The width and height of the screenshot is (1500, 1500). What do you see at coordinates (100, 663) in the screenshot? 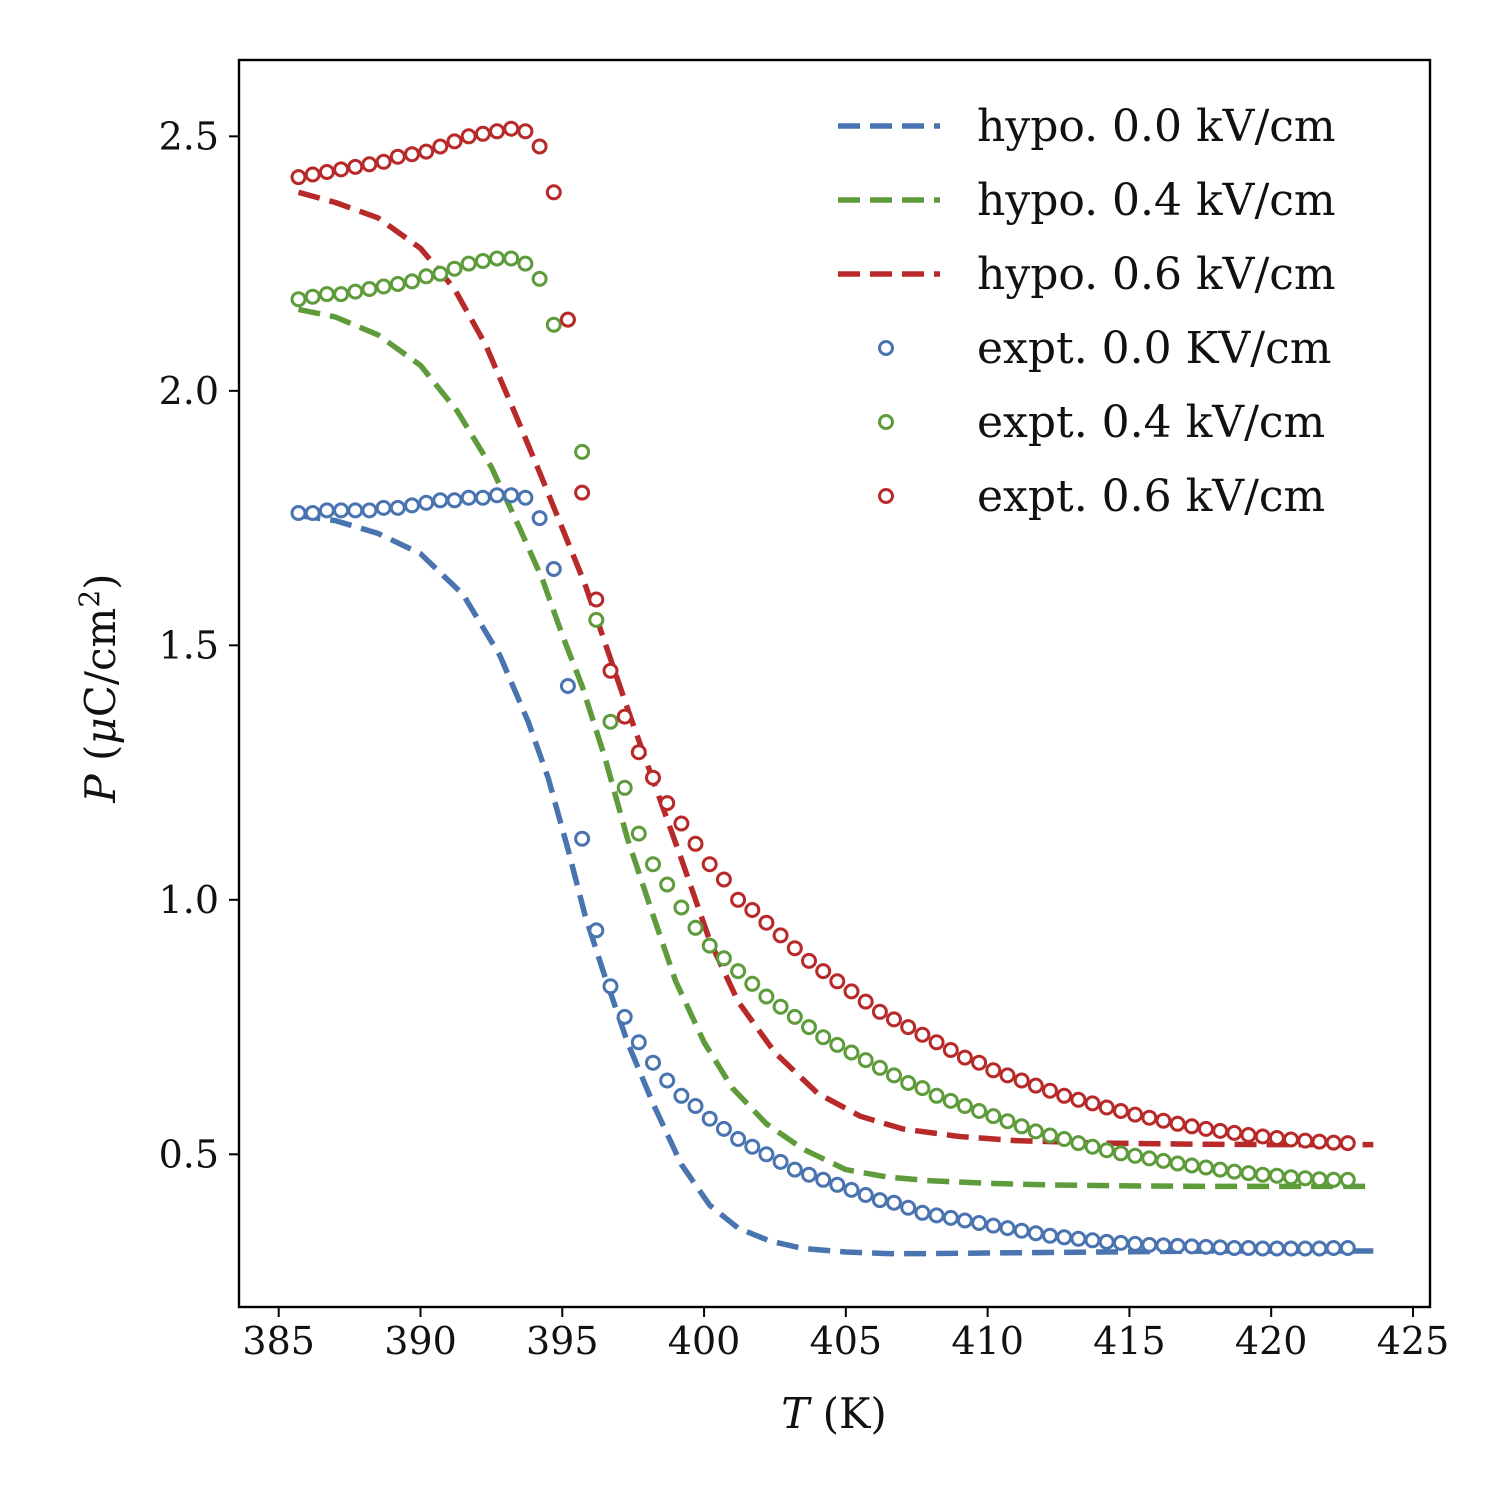
I see `y-axis-unit-mid: C/cm` at bounding box center [100, 663].